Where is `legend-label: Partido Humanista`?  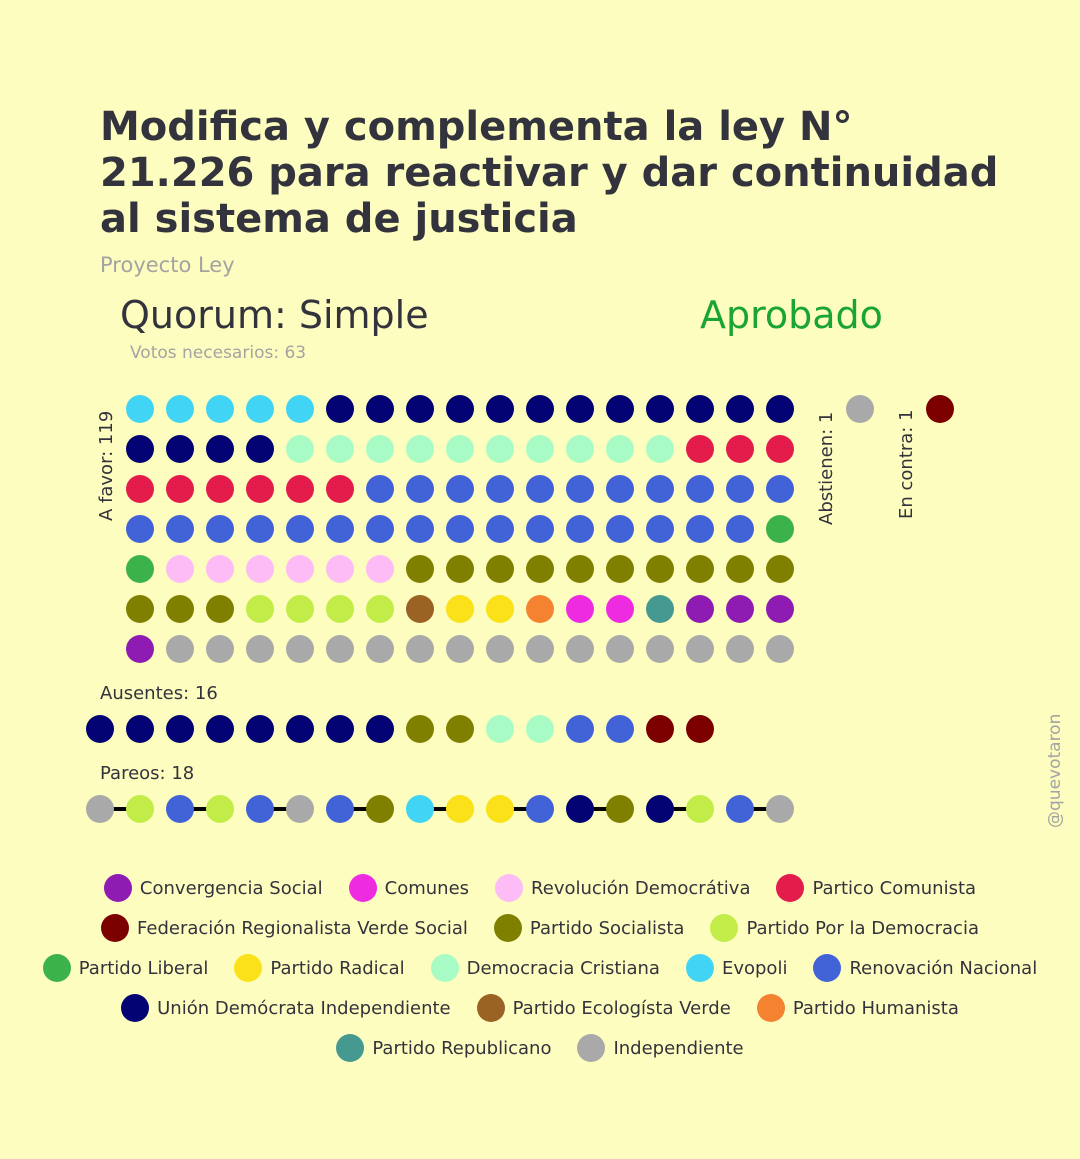 legend-label: Partido Humanista is located at coordinates (875, 1008).